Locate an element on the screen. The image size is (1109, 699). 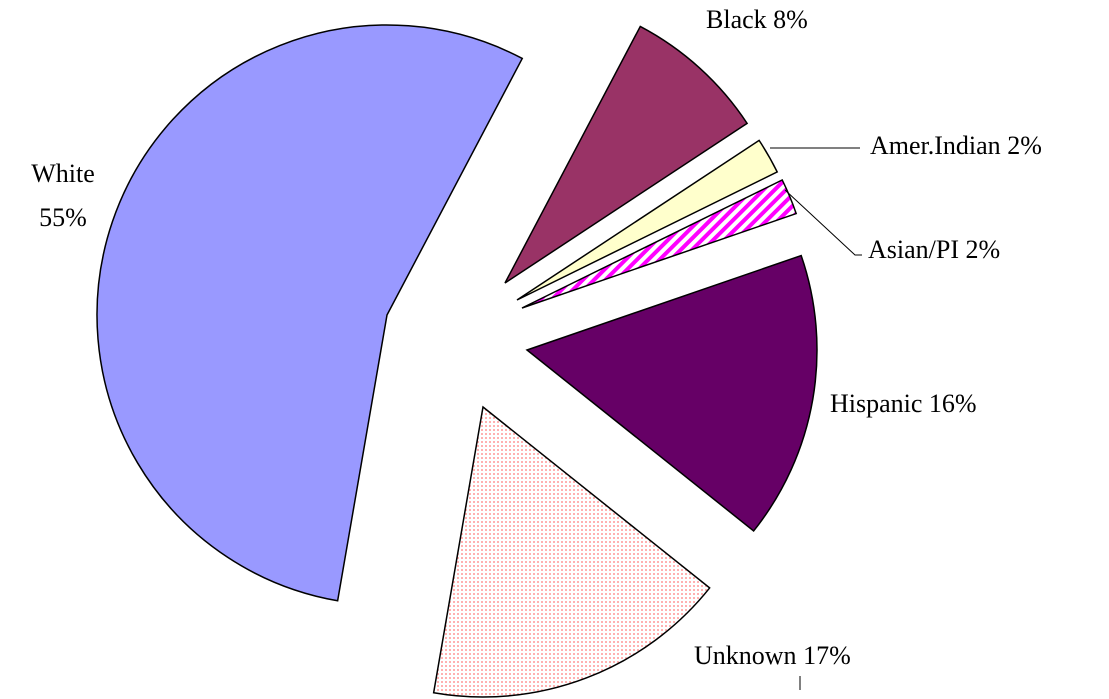
slice-label: Hispanic 16% is located at coordinates (903, 403).